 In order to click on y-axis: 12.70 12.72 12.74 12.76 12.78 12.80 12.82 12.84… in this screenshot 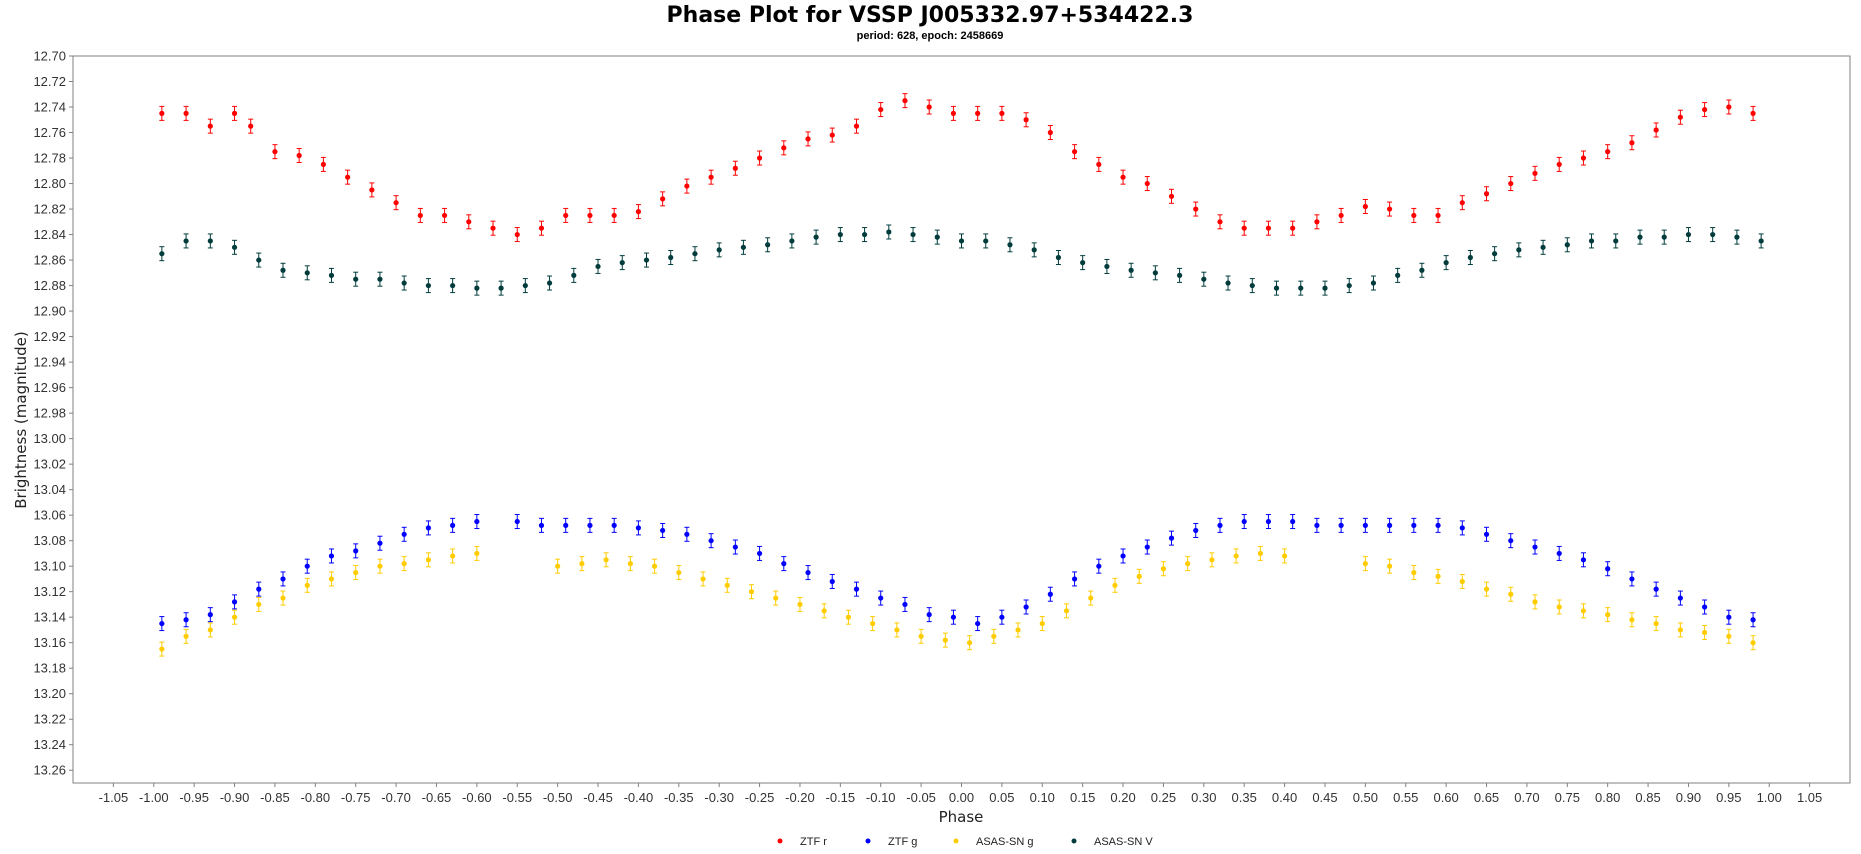, I will do `click(53, 413)`.